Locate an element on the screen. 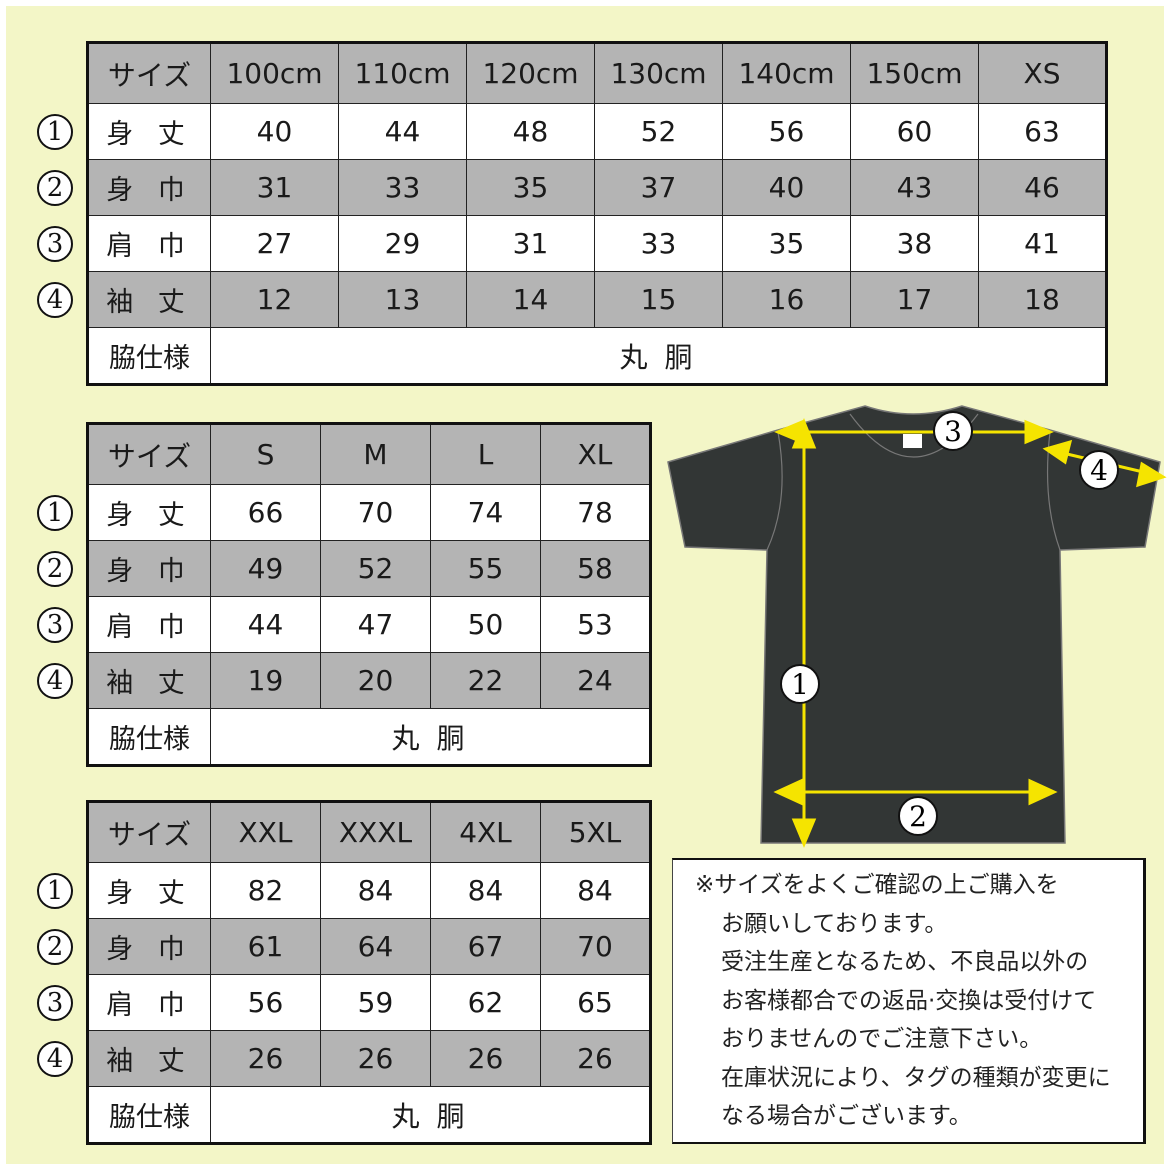 The width and height of the screenshot is (1167, 1167). value-cell: 43 is located at coordinates (914, 187).